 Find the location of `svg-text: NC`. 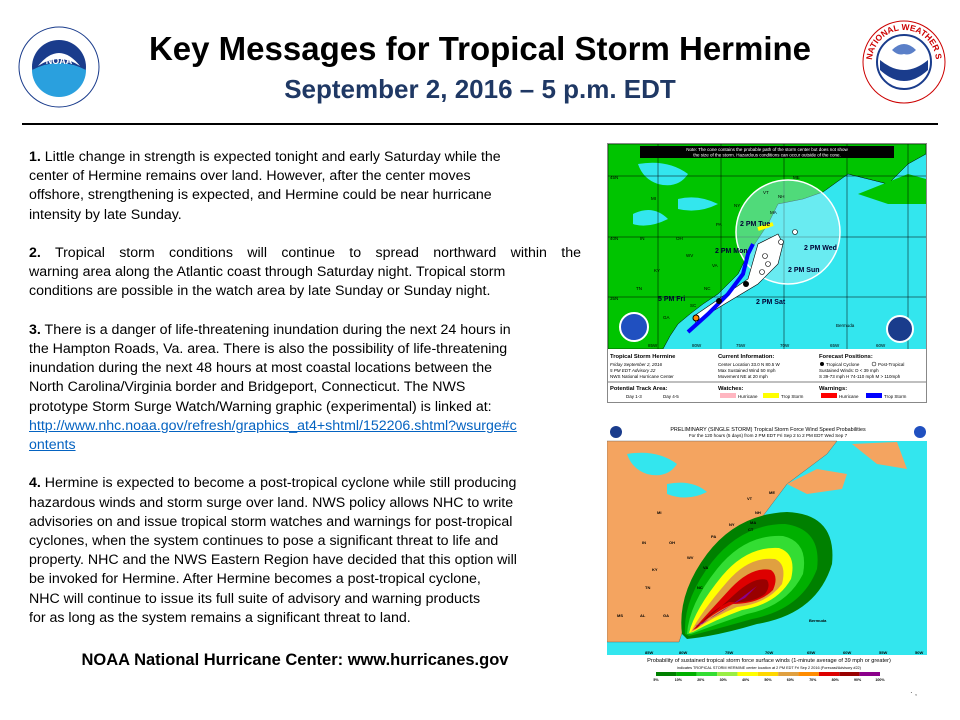

svg-text: NC is located at coordinates (707, 288).